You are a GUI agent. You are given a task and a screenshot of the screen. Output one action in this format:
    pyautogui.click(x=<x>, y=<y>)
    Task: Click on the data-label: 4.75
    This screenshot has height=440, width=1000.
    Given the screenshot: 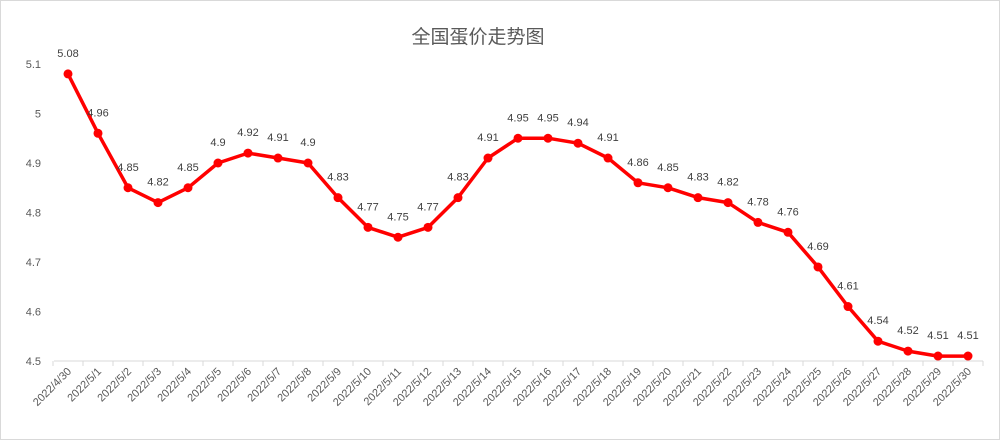 What is the action you would take?
    pyautogui.click(x=397, y=217)
    